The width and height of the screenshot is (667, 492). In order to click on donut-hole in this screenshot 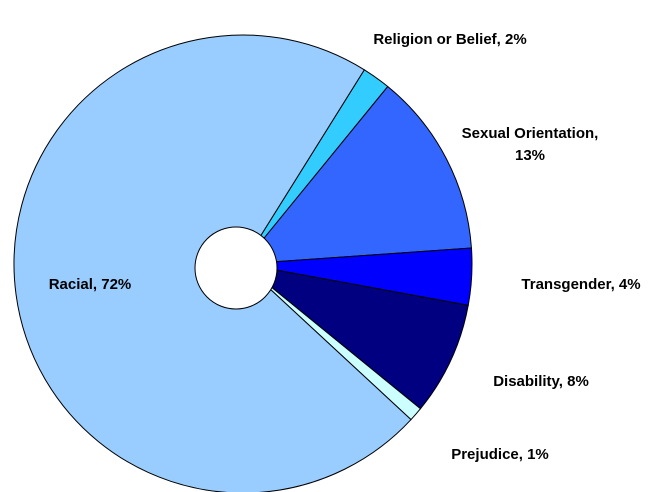, I will do `click(236, 268)`.